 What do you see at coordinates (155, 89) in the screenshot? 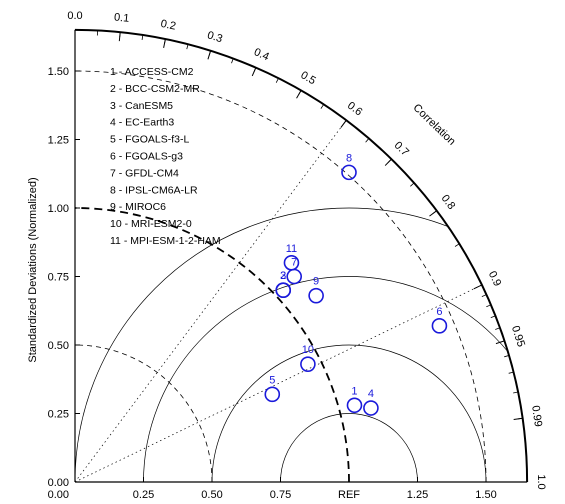
I see `legend-entry: 2 - BCC-CSM2-MR` at bounding box center [155, 89].